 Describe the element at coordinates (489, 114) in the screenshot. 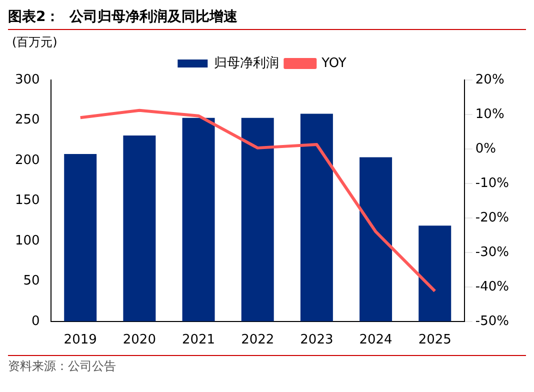

I see `y2-tick-label: 10%` at that location.